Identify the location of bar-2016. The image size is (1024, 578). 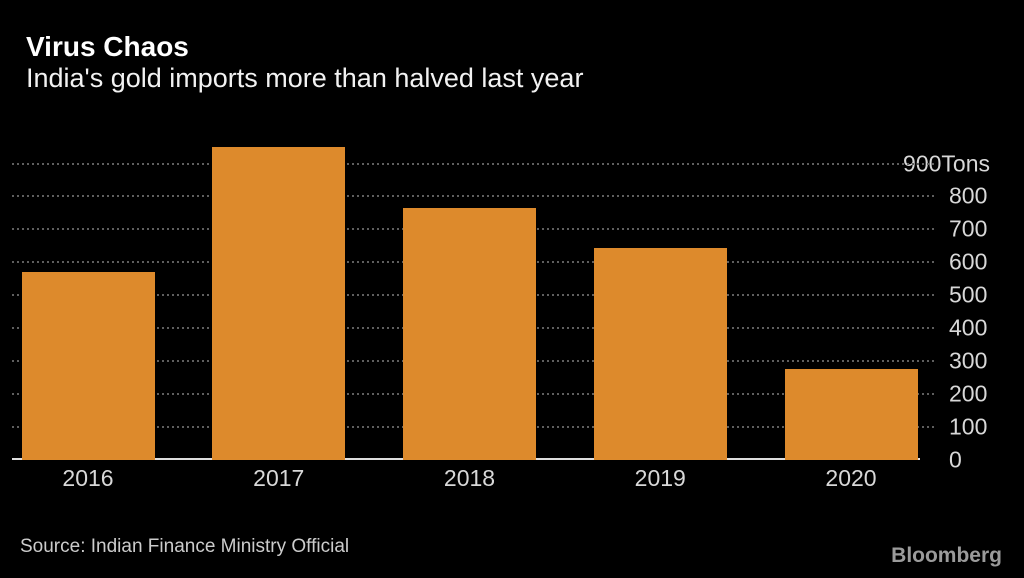
(88, 366).